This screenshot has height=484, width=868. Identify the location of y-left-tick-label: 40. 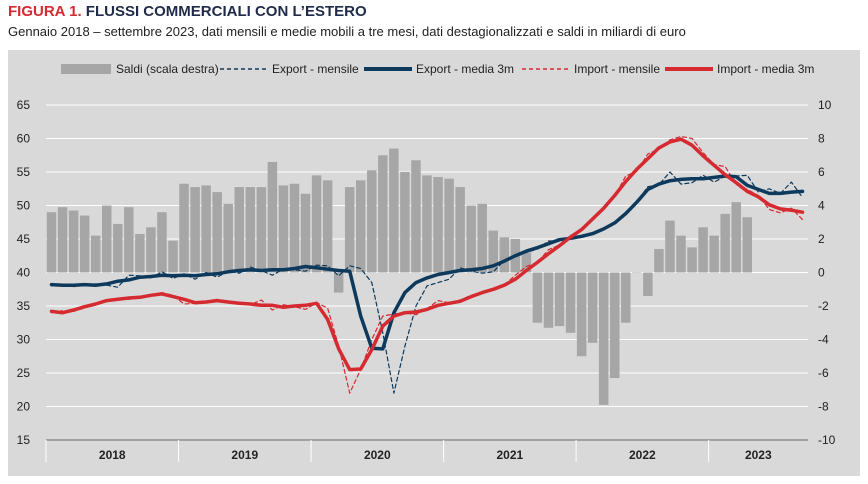
(24, 273).